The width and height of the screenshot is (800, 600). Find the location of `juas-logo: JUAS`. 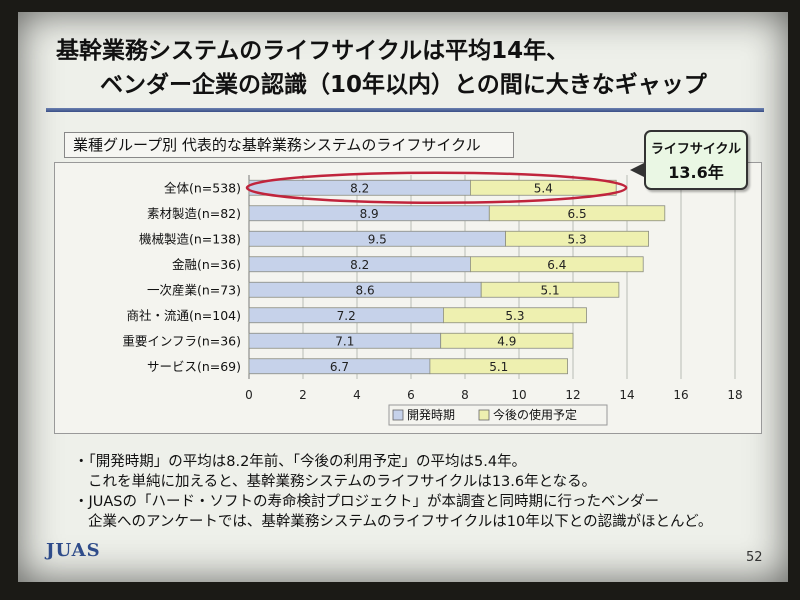

juas-logo: JUAS is located at coordinates (73, 550).